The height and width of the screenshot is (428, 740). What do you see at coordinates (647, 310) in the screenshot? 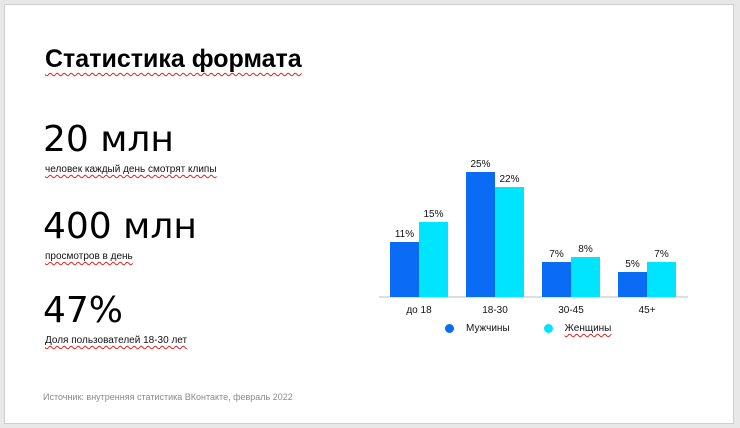
I see `category-label: 45+` at bounding box center [647, 310].